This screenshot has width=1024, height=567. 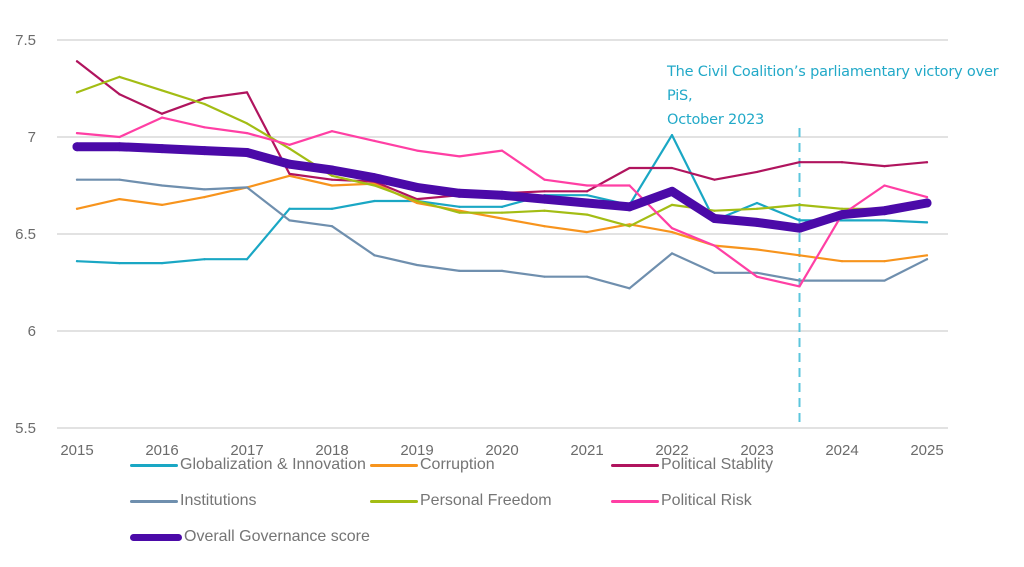 I want to click on legend-label-personal-freedom: Personal Freedom, so click(x=486, y=500).